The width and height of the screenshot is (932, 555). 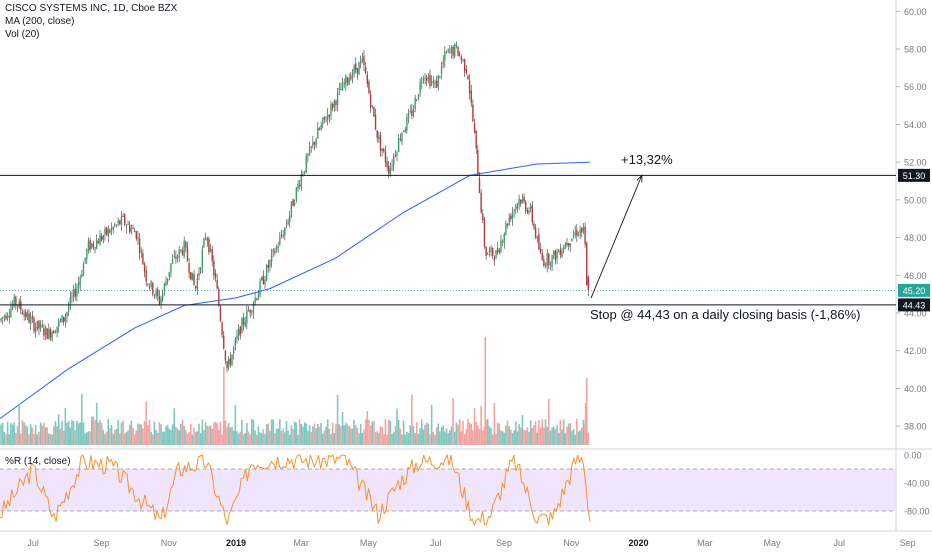 What do you see at coordinates (616, 237) in the screenshot?
I see `target-arrow-line` at bounding box center [616, 237].